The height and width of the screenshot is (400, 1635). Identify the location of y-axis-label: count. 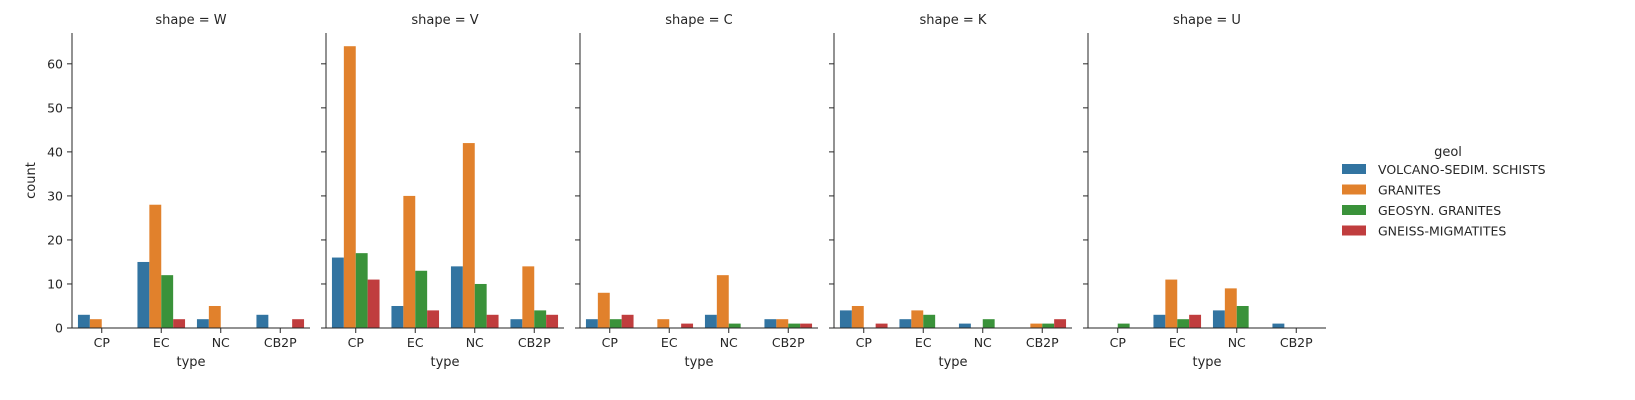
(31, 180).